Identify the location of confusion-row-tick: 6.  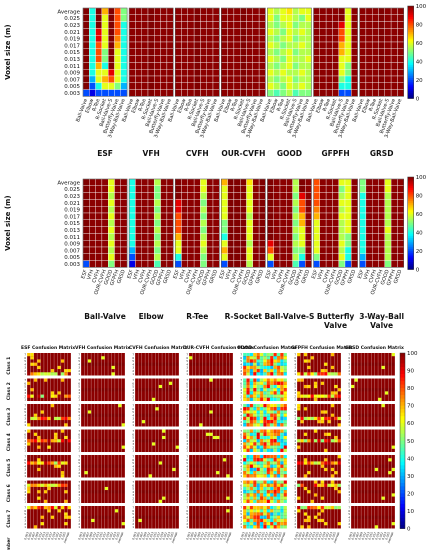
(241, 434).